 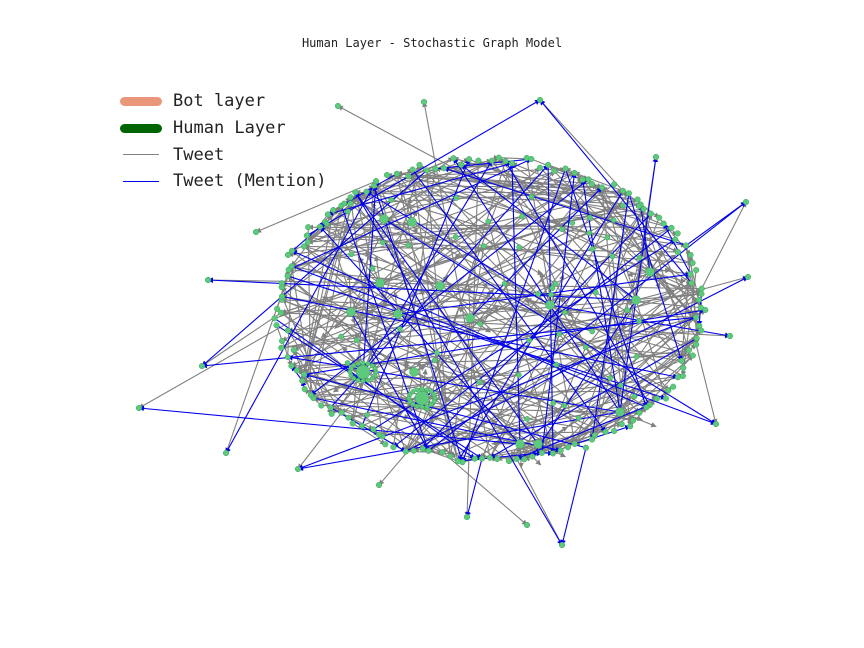 I want to click on legend-item-tweet-mention: Tweet (Mention), so click(x=222, y=181).